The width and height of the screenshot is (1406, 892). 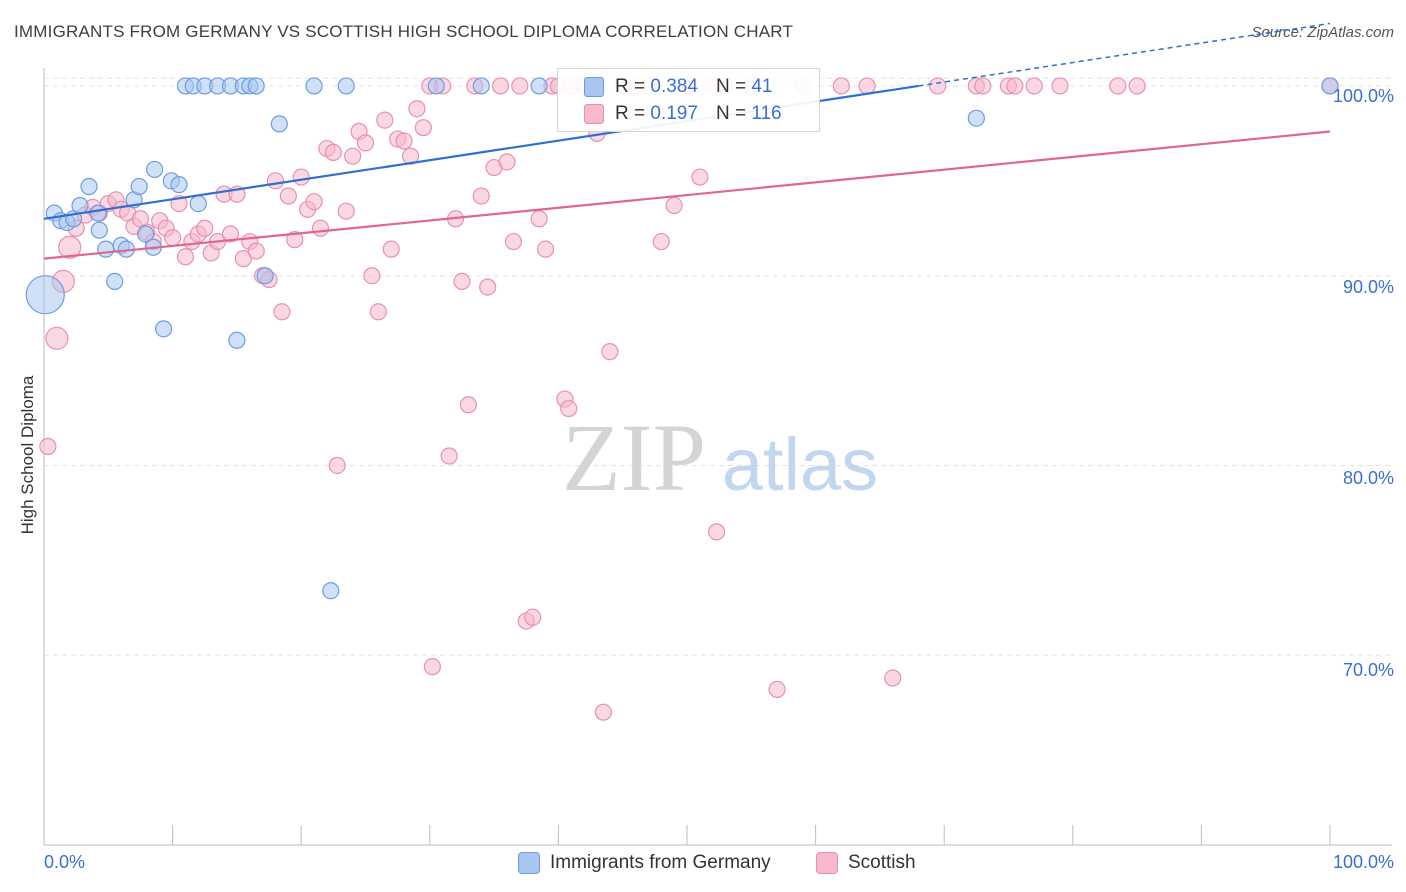 I want to click on x-tick-label-100: 100.0%, so click(x=1363, y=862).